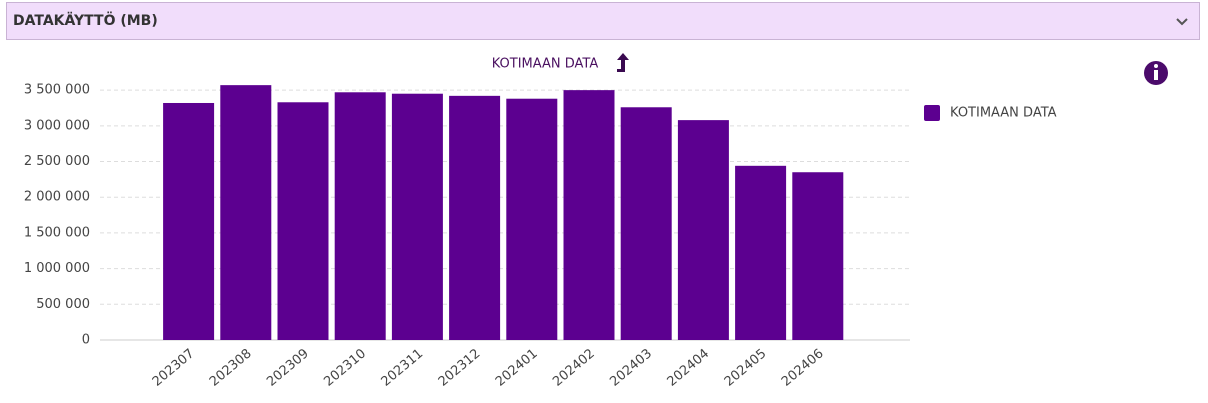  What do you see at coordinates (932, 113) in the screenshot?
I see `legend-swatch` at bounding box center [932, 113].